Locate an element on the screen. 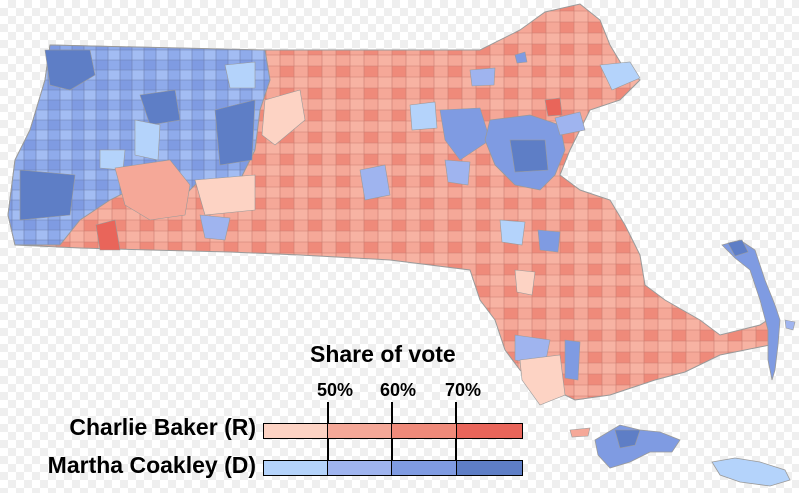 The height and width of the screenshot is (493, 799). legend-bar-baker is located at coordinates (393, 431).